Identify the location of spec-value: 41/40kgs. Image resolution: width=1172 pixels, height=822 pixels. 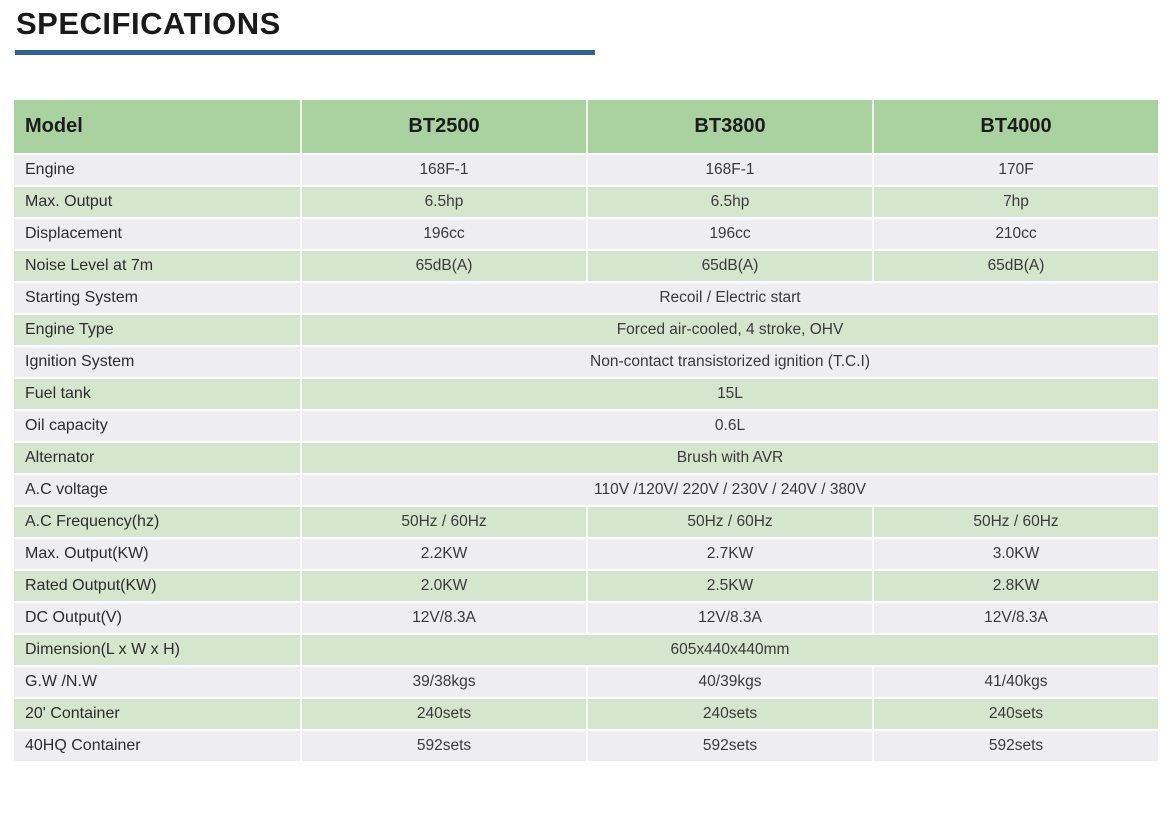
(1015, 683).